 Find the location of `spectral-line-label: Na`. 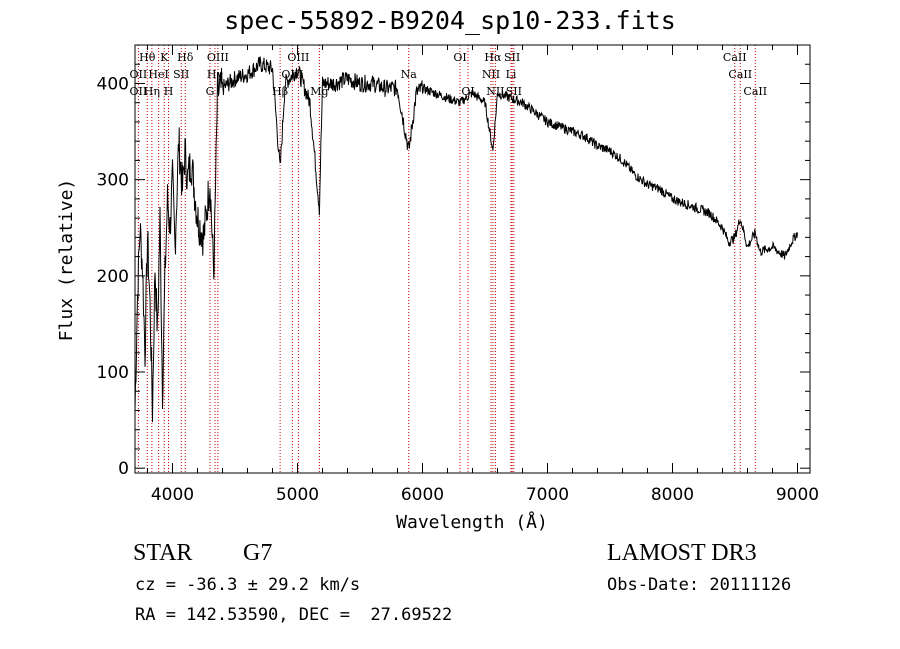

spectral-line-label: Na is located at coordinates (409, 74).